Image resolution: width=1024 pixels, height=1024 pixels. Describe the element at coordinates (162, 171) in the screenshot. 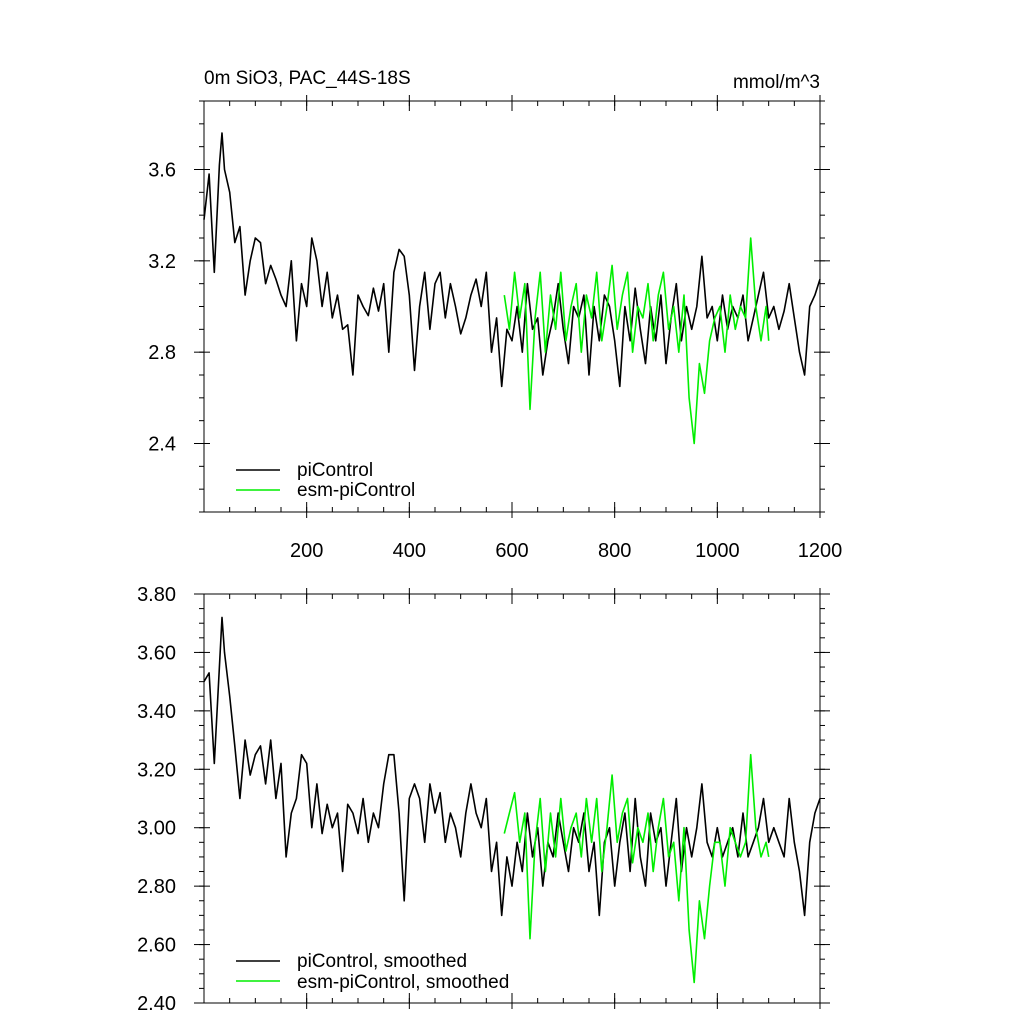

I see `y-tick-label: 3.6` at that location.